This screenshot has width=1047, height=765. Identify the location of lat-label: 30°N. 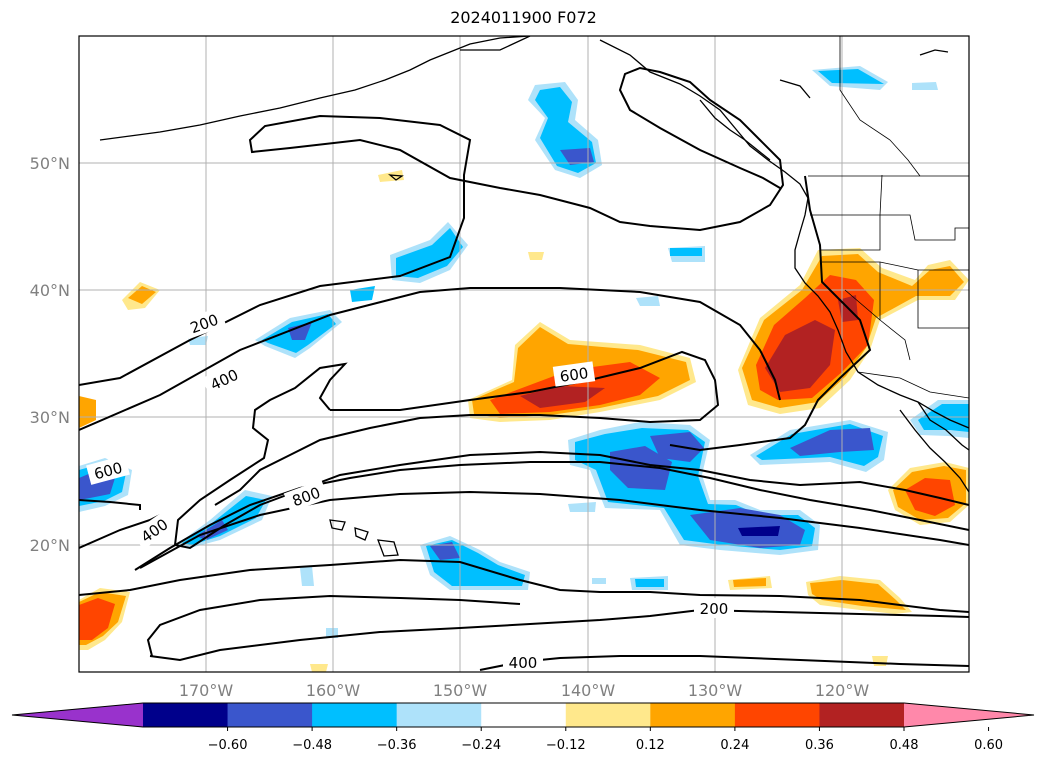
(50, 417).